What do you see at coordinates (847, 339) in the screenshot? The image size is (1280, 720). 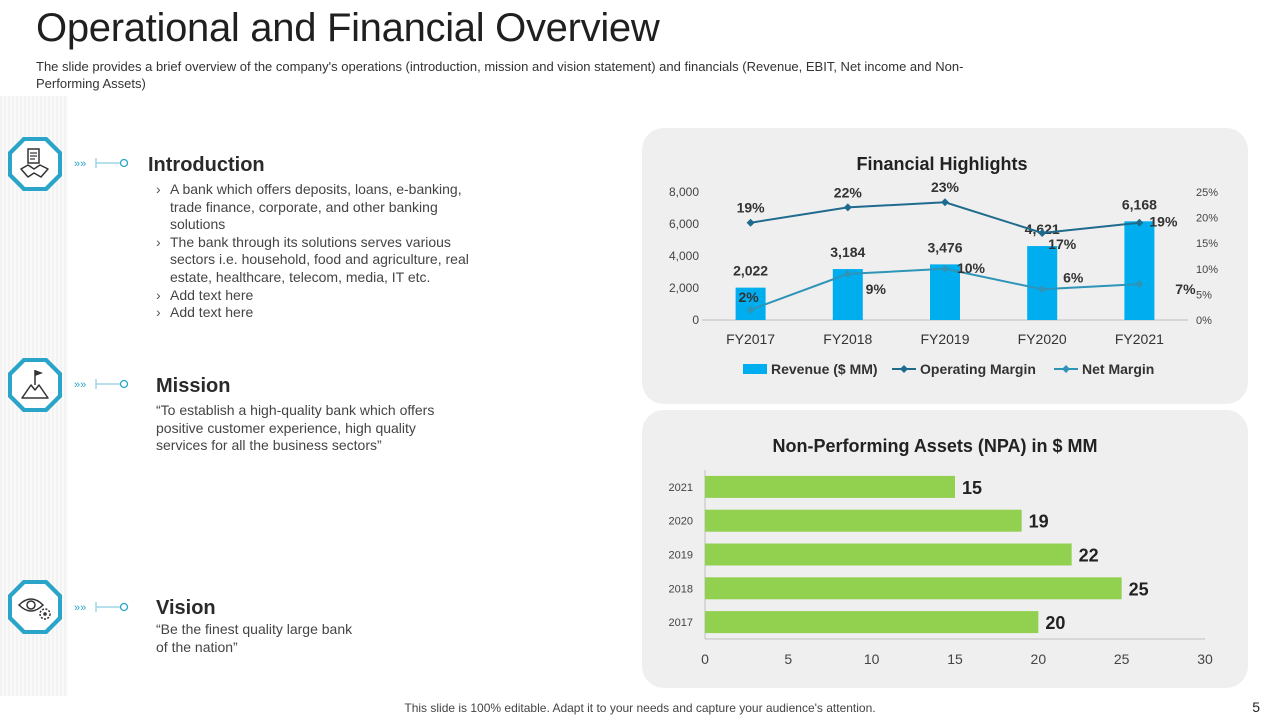 I see `x-tick-label: FY2018` at bounding box center [847, 339].